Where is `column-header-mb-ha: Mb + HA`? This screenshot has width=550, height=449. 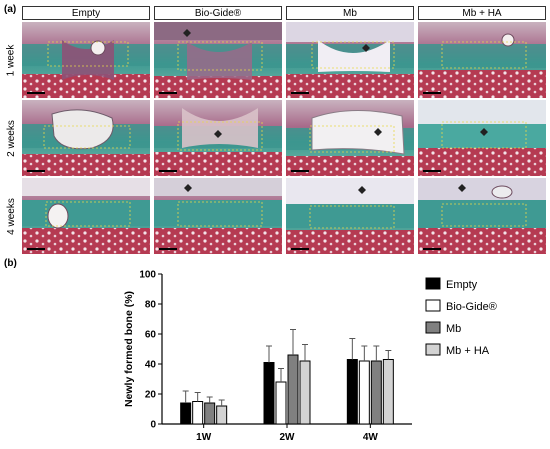
column-header-mb-ha: Mb + HA is located at coordinates (482, 13).